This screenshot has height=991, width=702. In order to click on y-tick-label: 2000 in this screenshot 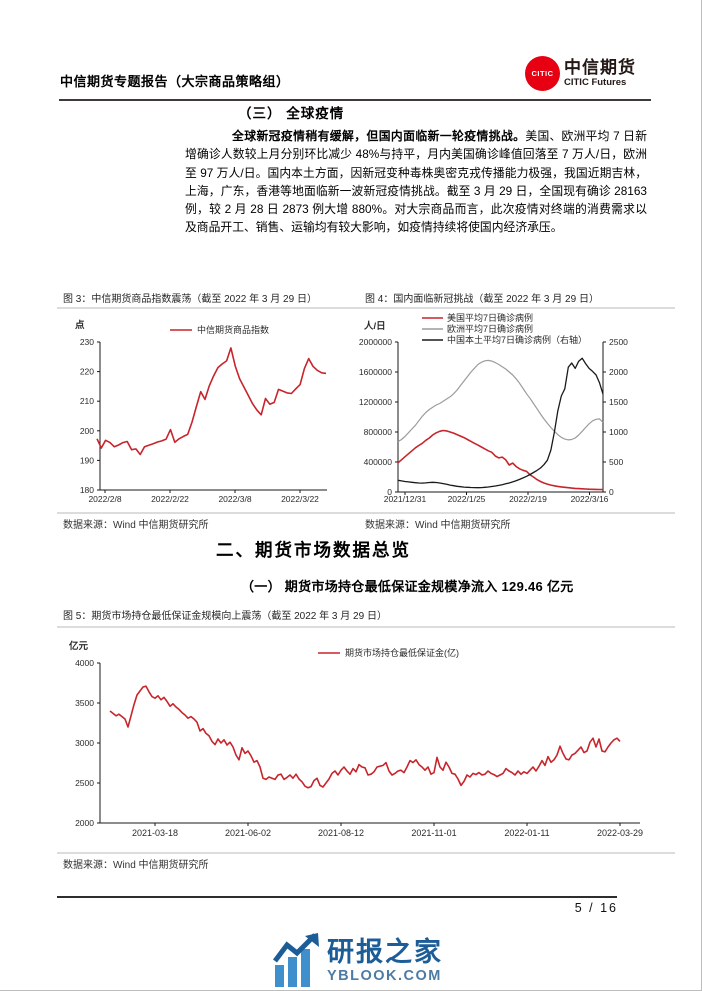, I will do `click(84, 823)`.